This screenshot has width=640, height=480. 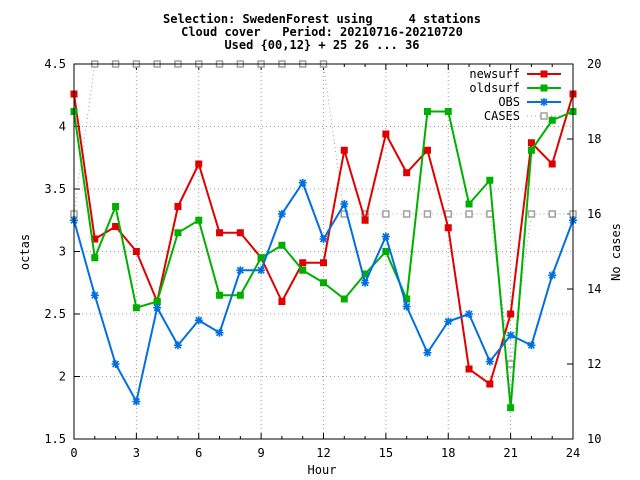 I want to click on legend-label: CASES, so click(x=502, y=116).